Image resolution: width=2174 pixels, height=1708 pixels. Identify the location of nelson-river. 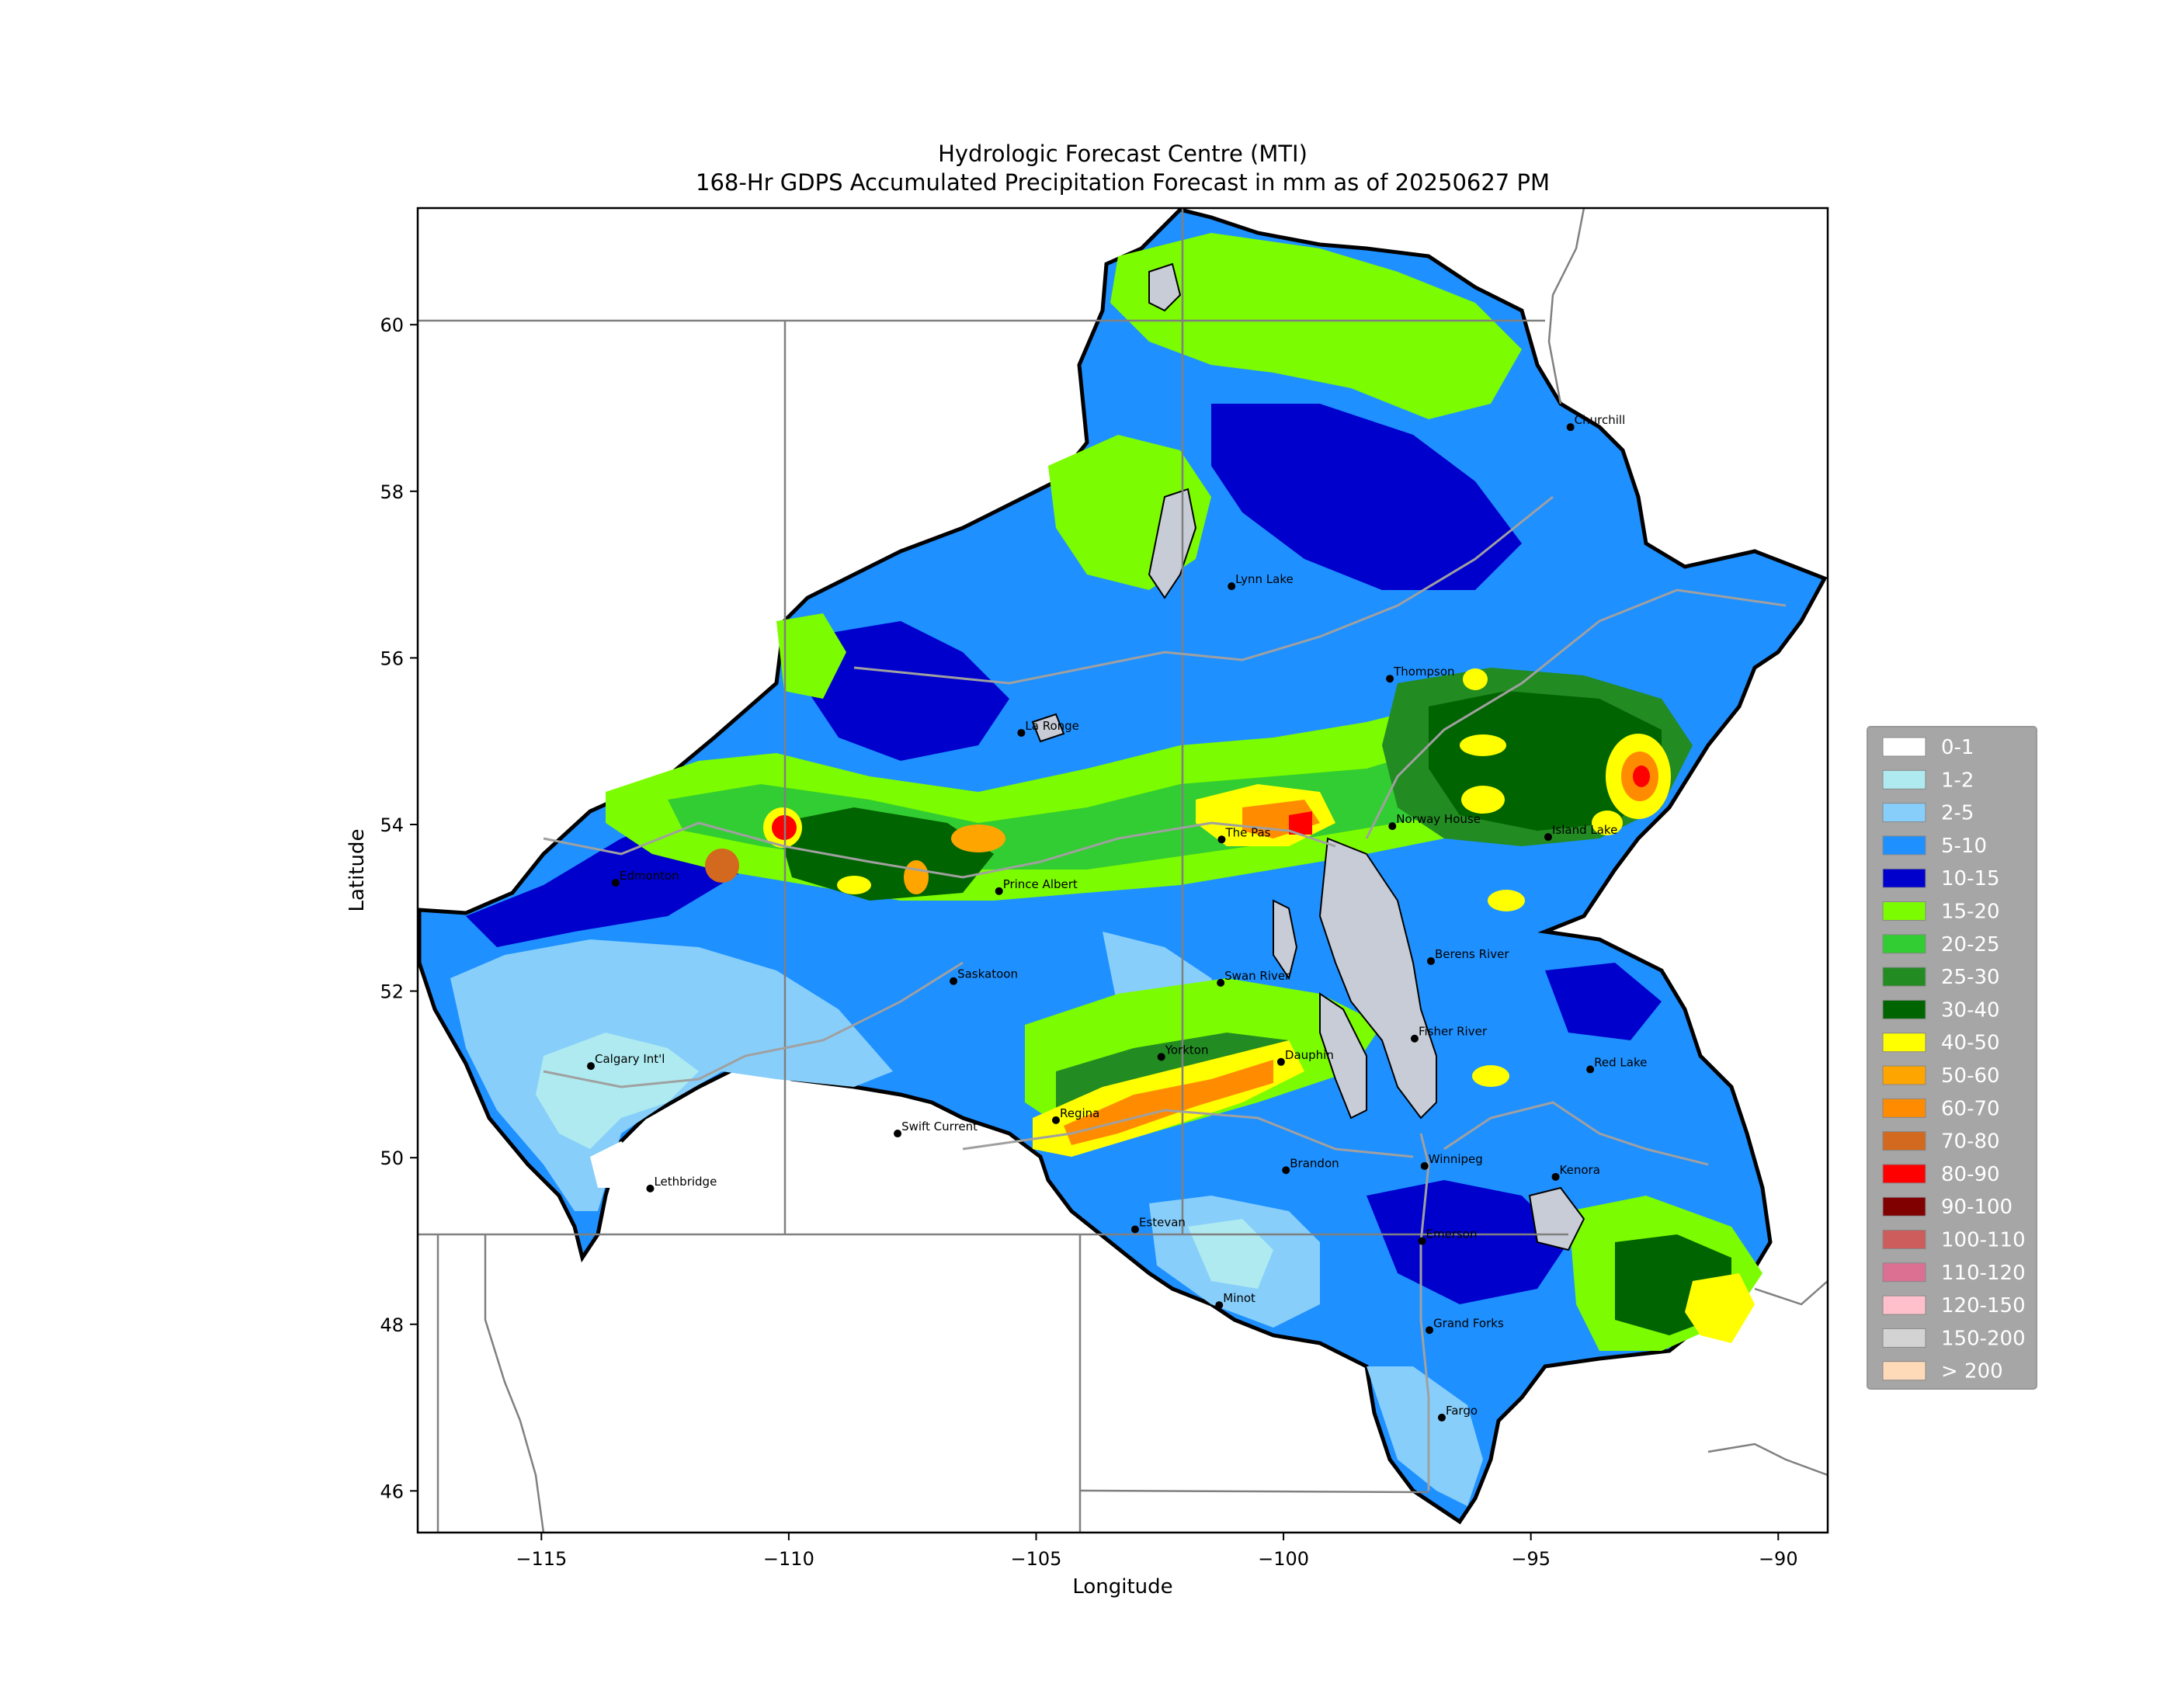
(1576, 714).